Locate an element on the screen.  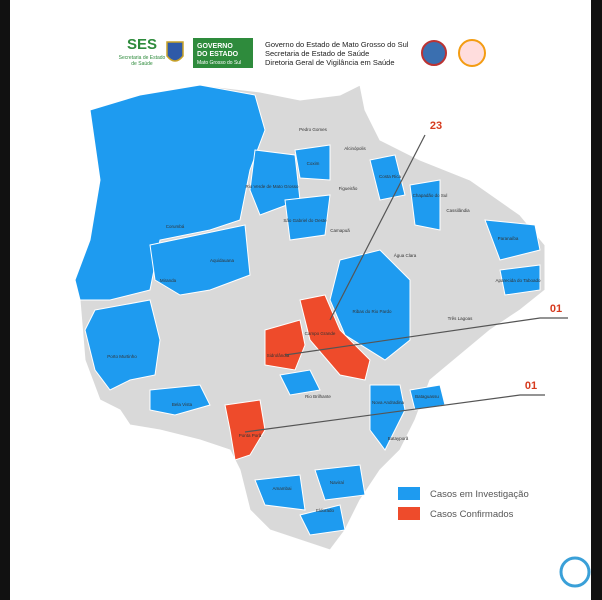
header-line: Secretaria de Estado de Saúde is located at coordinates (317, 53).